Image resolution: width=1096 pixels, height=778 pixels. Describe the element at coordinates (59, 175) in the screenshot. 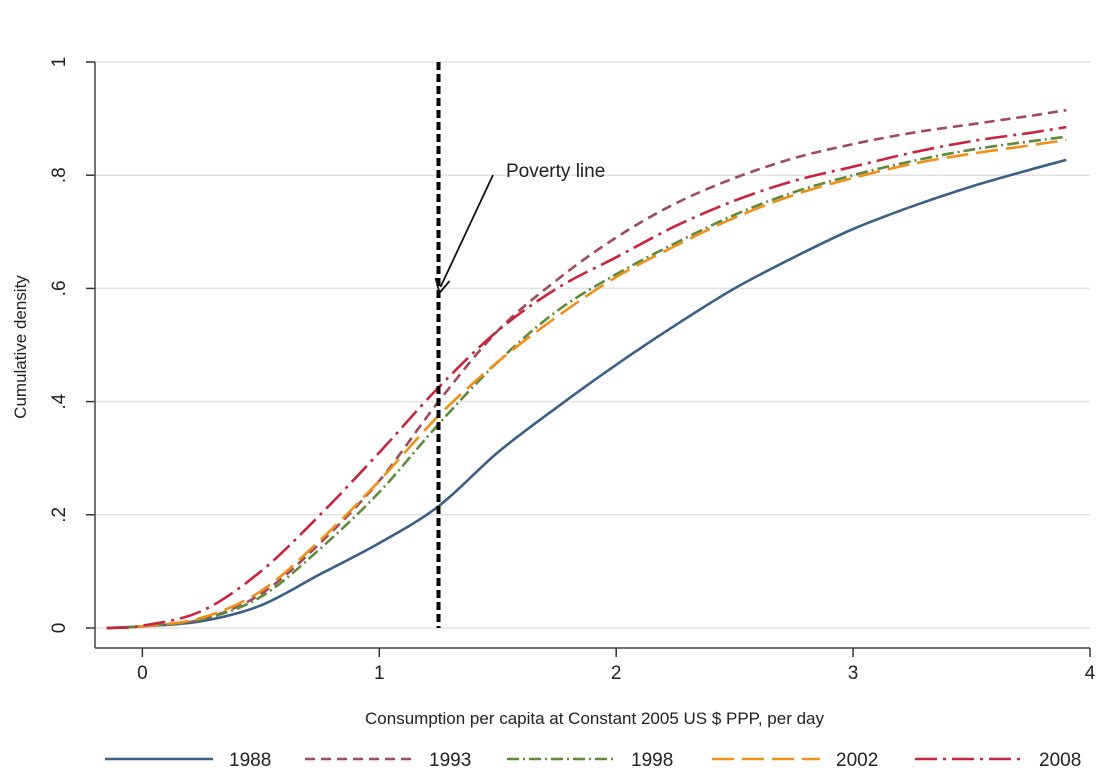

I see `y-tick-label: .8` at that location.